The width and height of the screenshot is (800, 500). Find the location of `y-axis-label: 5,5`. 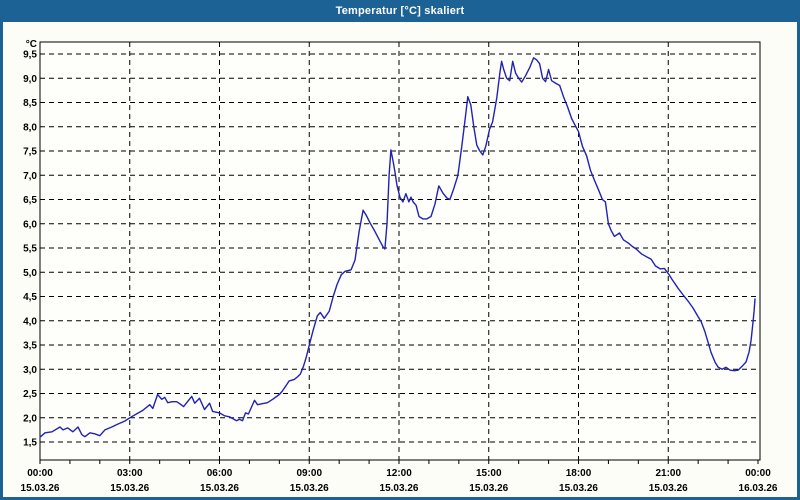

y-axis-label: 5,5 is located at coordinates (30, 249).